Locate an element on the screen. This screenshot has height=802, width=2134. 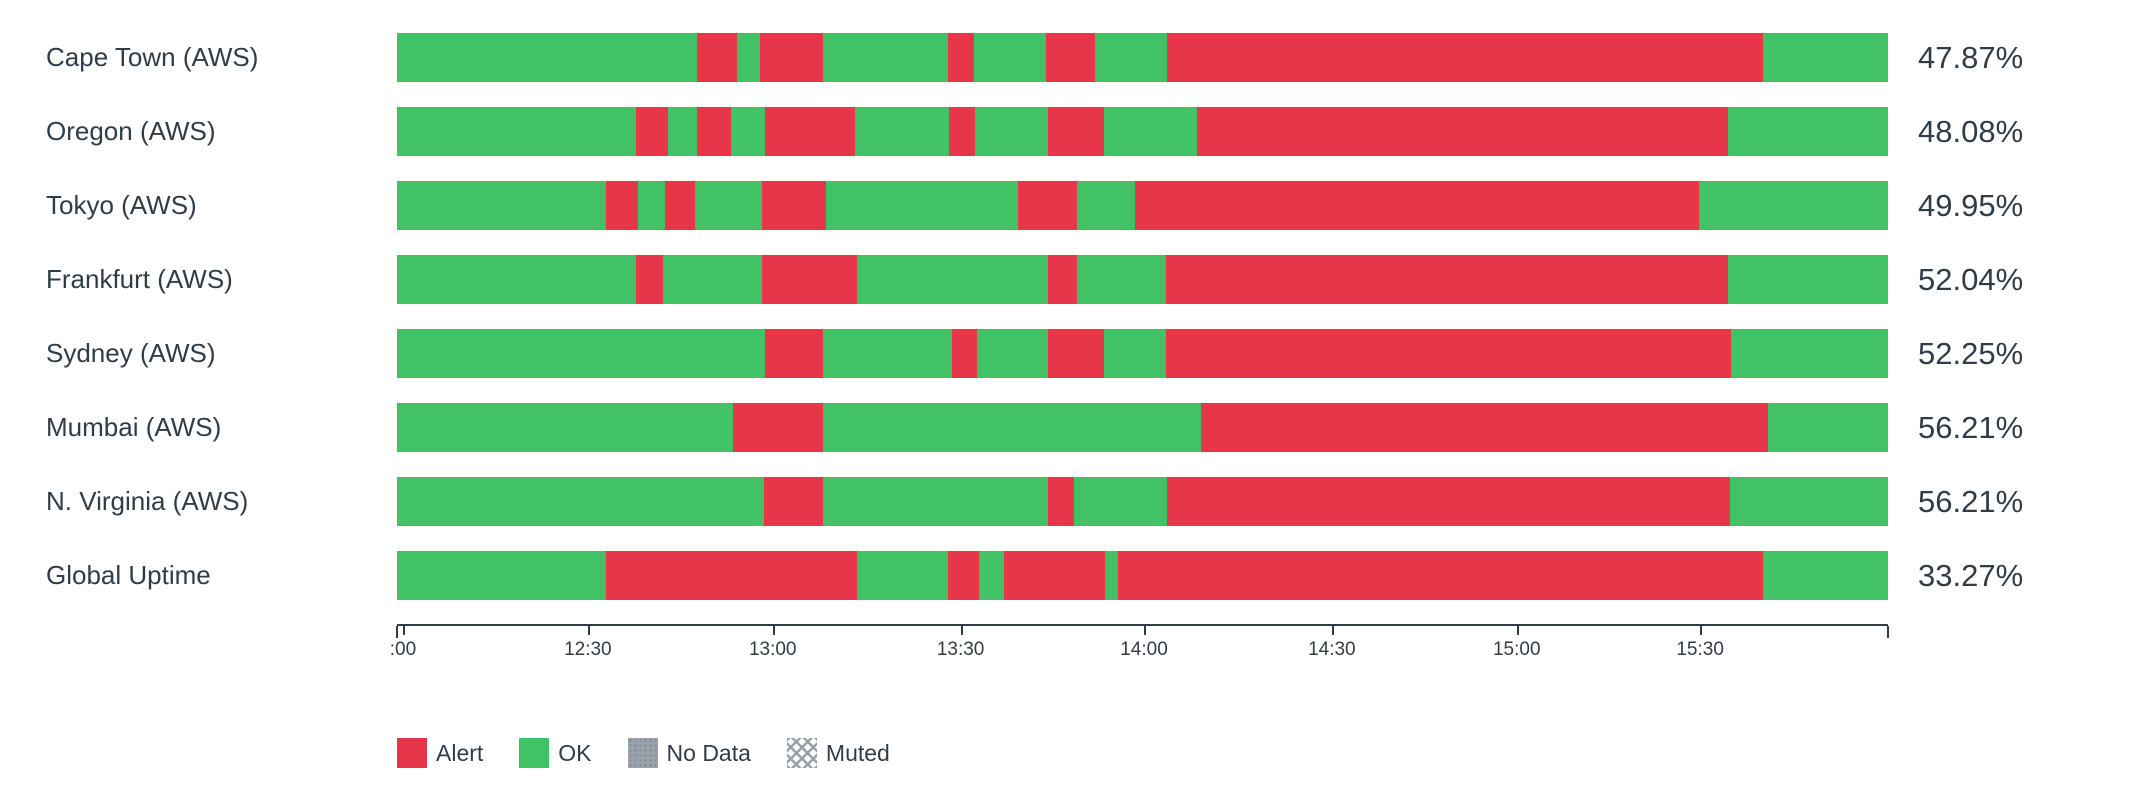
uptime-percentage: 33.27% is located at coordinates (1971, 575).